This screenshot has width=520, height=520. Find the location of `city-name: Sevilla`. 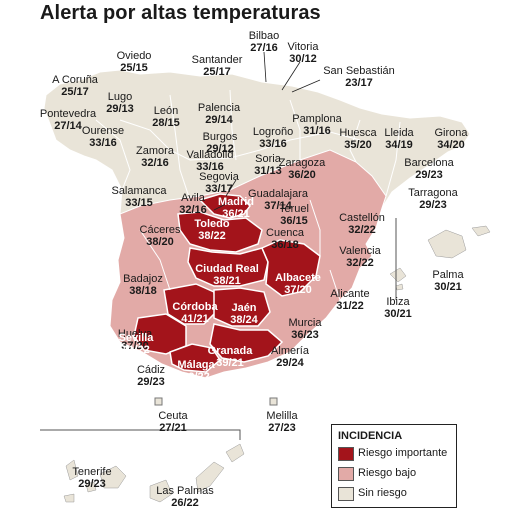

city-name: Sevilla is located at coordinates (136, 338).